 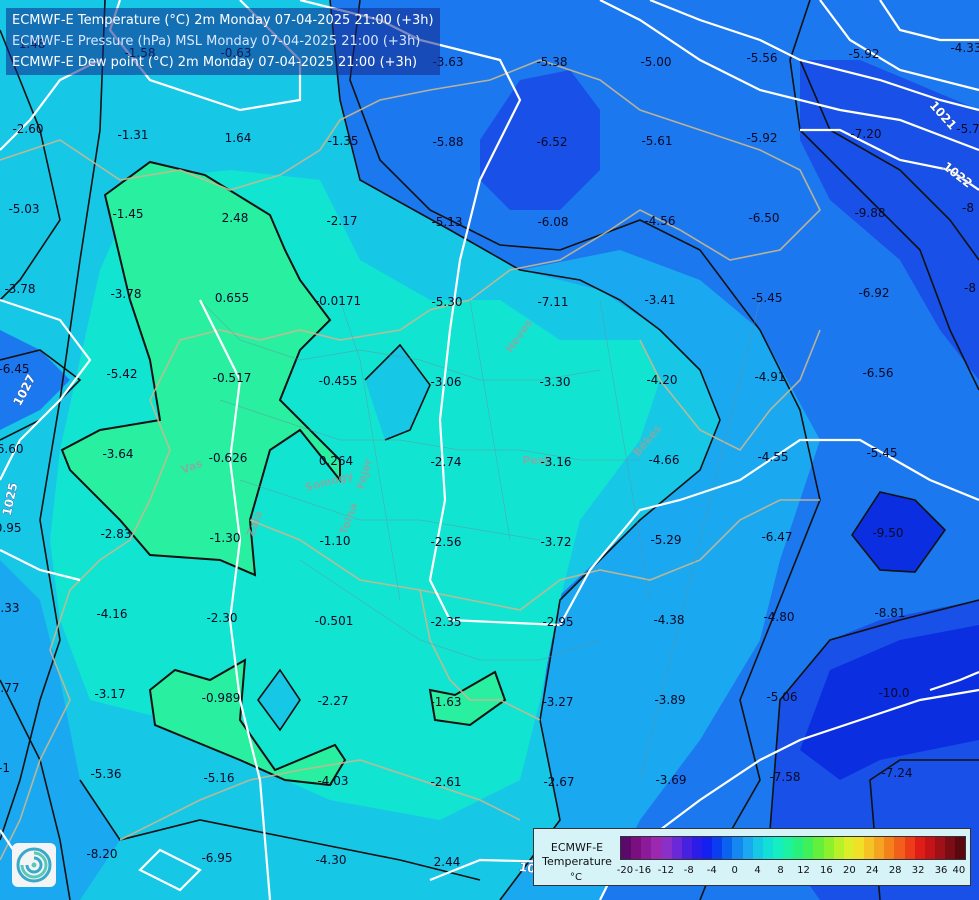 What do you see at coordinates (101, 854) in the screenshot?
I see `temperature-value: -8.20` at bounding box center [101, 854].